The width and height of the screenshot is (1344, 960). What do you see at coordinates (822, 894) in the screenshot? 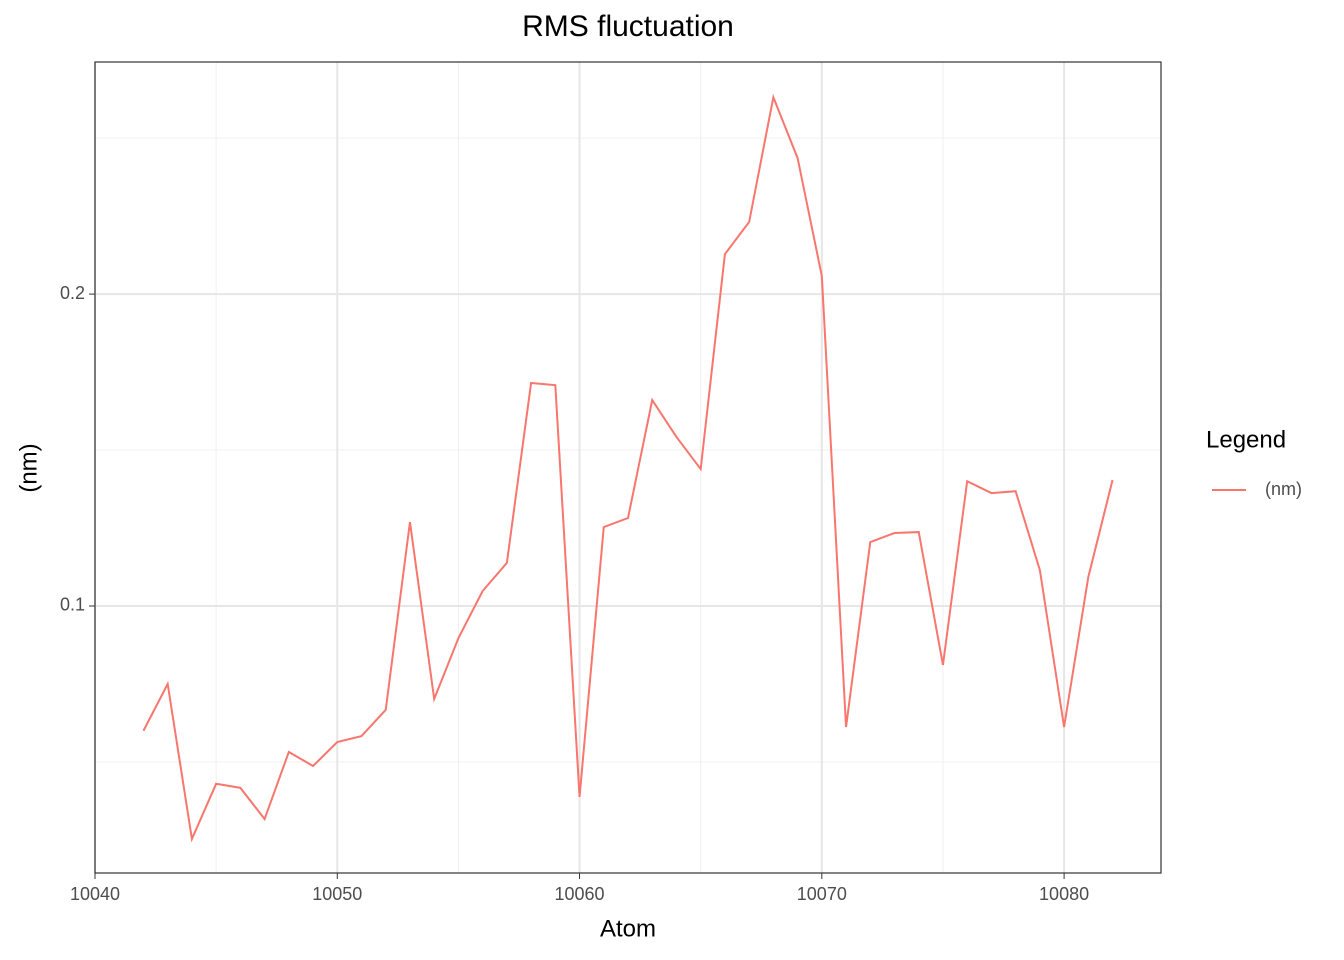
I see `x-tick-label: 10070` at bounding box center [822, 894].